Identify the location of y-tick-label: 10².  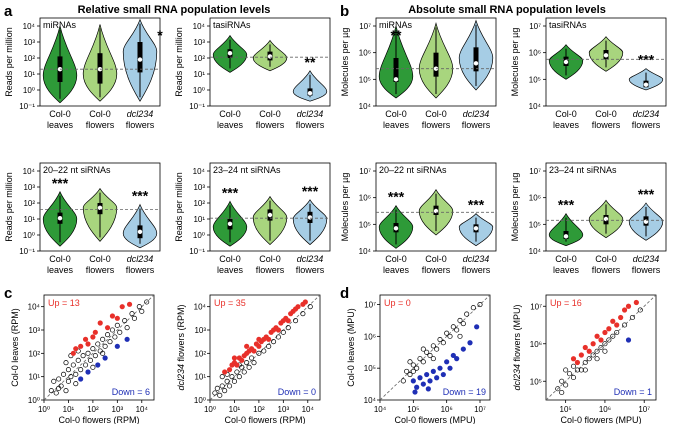
(34, 353).